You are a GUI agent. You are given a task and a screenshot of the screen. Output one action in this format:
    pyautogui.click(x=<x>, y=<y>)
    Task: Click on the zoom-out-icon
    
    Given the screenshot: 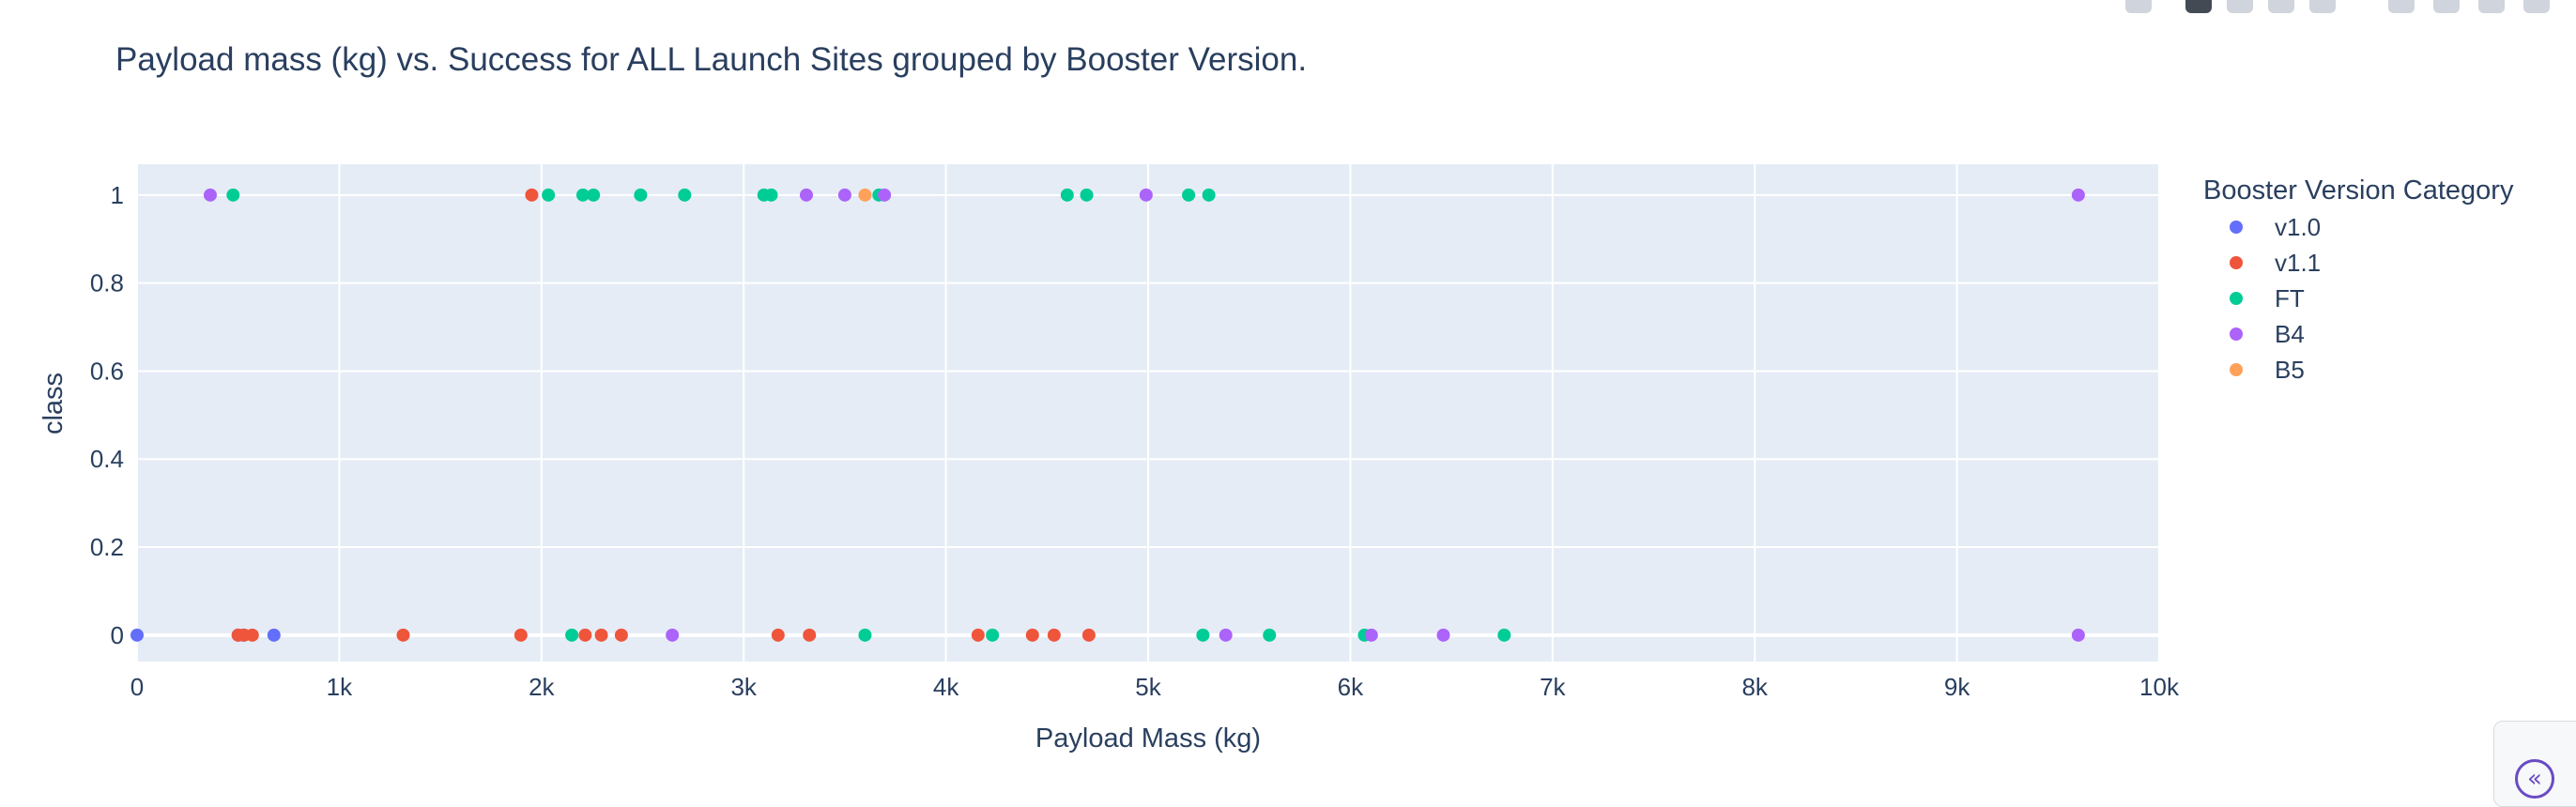 What is the action you would take?
    pyautogui.click(x=2446, y=6)
    